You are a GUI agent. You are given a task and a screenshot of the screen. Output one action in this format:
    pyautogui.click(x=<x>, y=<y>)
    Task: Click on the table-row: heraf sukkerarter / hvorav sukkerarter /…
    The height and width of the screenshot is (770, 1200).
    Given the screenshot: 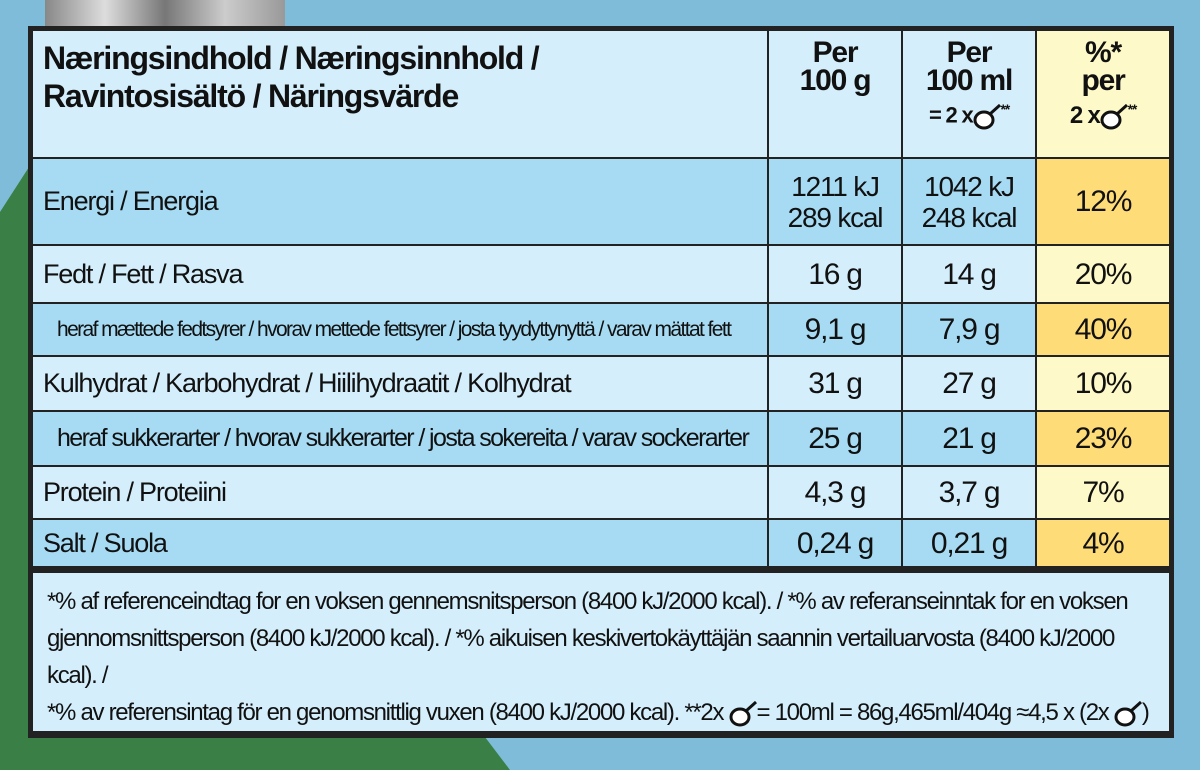 What is the action you would take?
    pyautogui.click(x=601, y=438)
    